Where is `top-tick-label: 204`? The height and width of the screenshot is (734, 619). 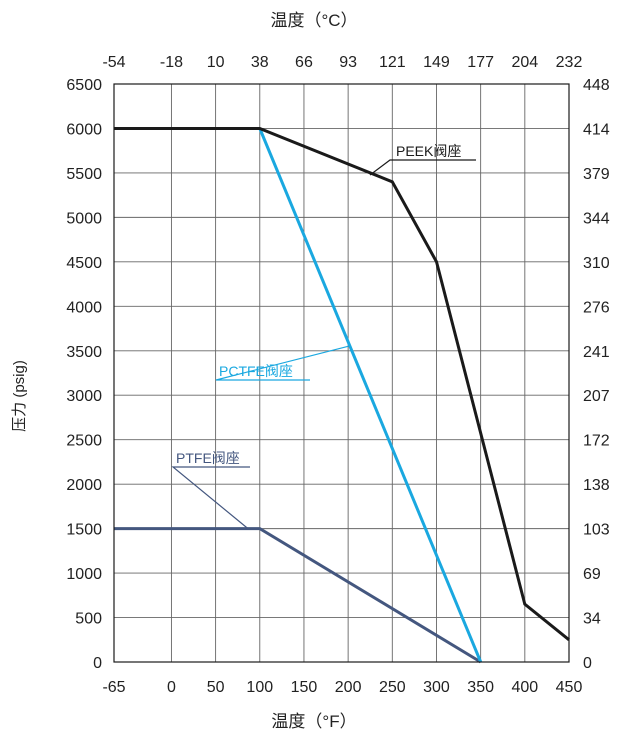
top-tick-label: 204 is located at coordinates (524, 62).